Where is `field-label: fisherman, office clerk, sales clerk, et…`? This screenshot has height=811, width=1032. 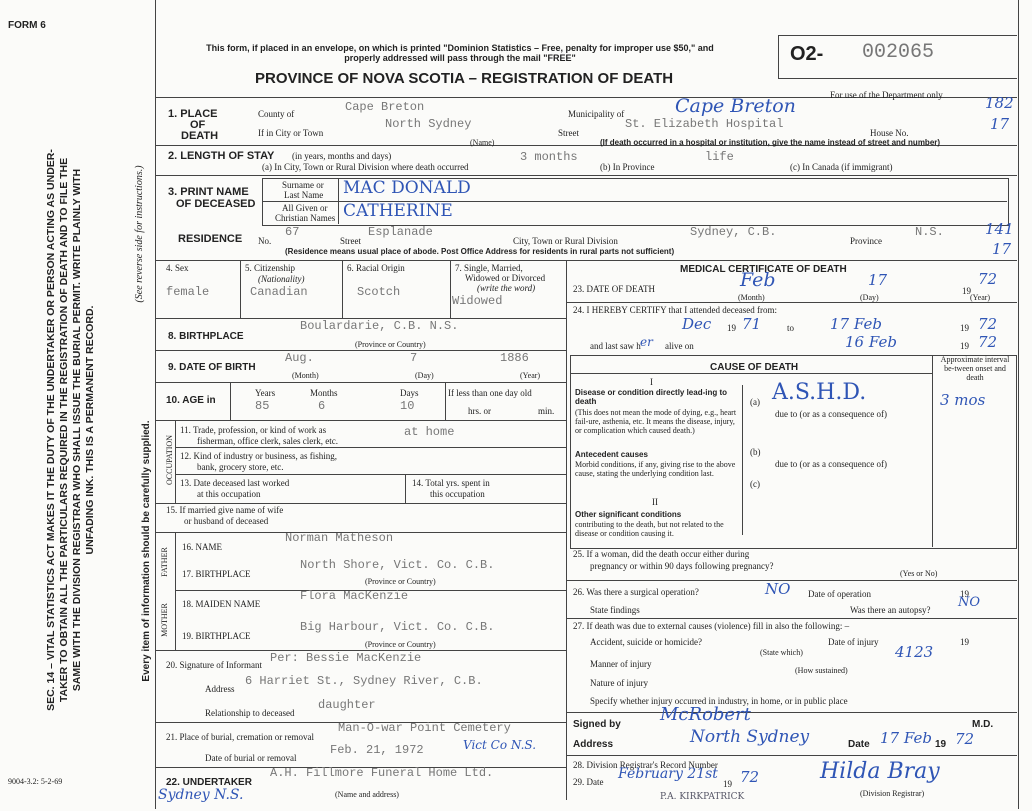 field-label: fisherman, office clerk, sales clerk, et… is located at coordinates (268, 441).